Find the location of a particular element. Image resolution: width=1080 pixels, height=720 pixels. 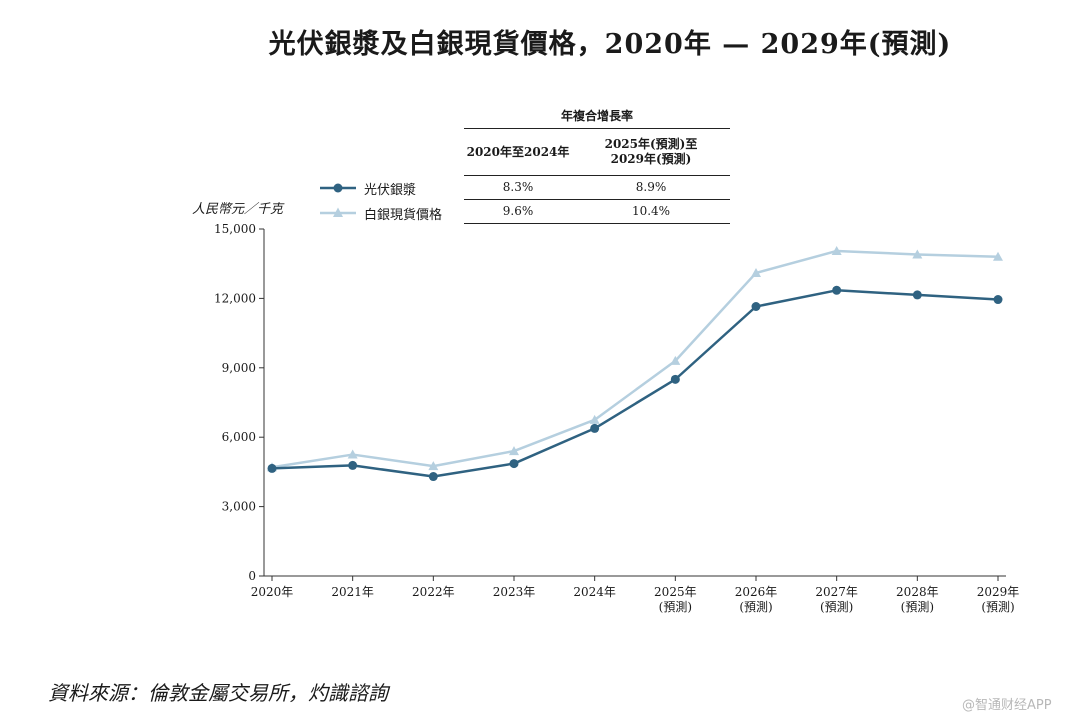

legend-label: 白銀現貨價格 is located at coordinates (403, 215).